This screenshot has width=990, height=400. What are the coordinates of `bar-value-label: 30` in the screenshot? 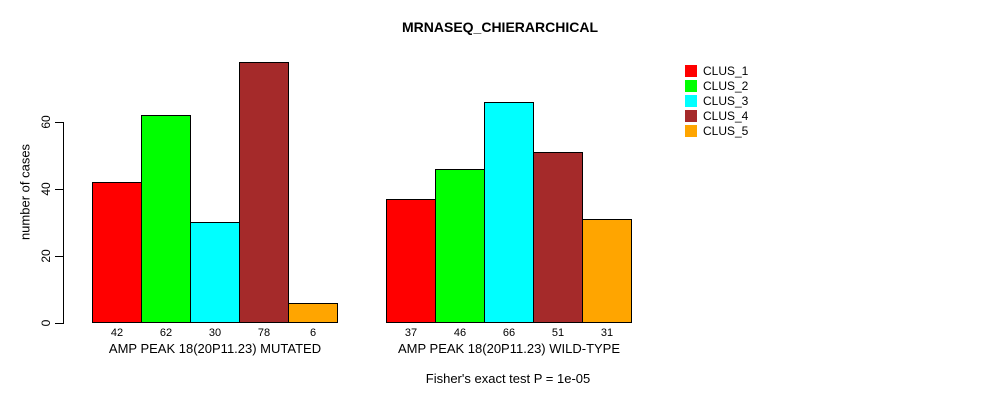 It's located at (215, 333).